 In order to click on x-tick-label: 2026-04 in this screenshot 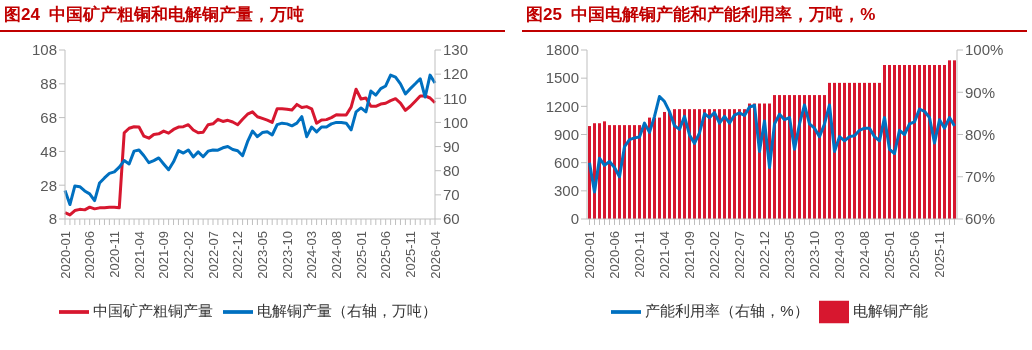, I will do `click(435, 255)`.